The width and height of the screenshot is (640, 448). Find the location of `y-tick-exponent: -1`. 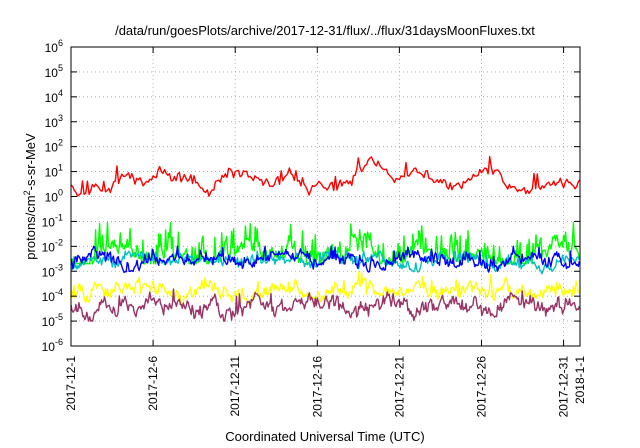

y-tick-exponent: -1 is located at coordinates (59, 217).